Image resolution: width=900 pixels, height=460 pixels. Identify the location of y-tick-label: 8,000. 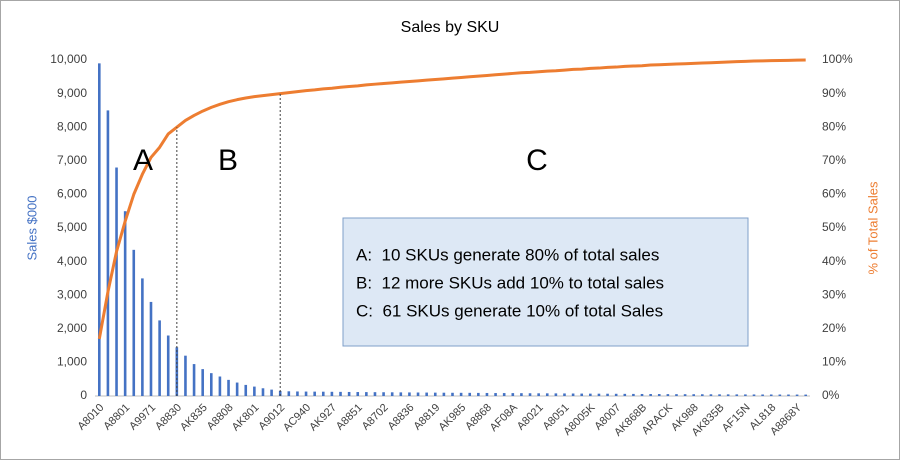
(72, 126).